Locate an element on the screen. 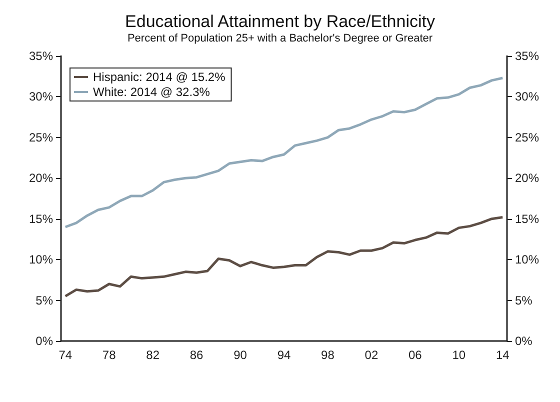 This screenshot has height=402, width=560. x-tick-label: 98 is located at coordinates (328, 355).